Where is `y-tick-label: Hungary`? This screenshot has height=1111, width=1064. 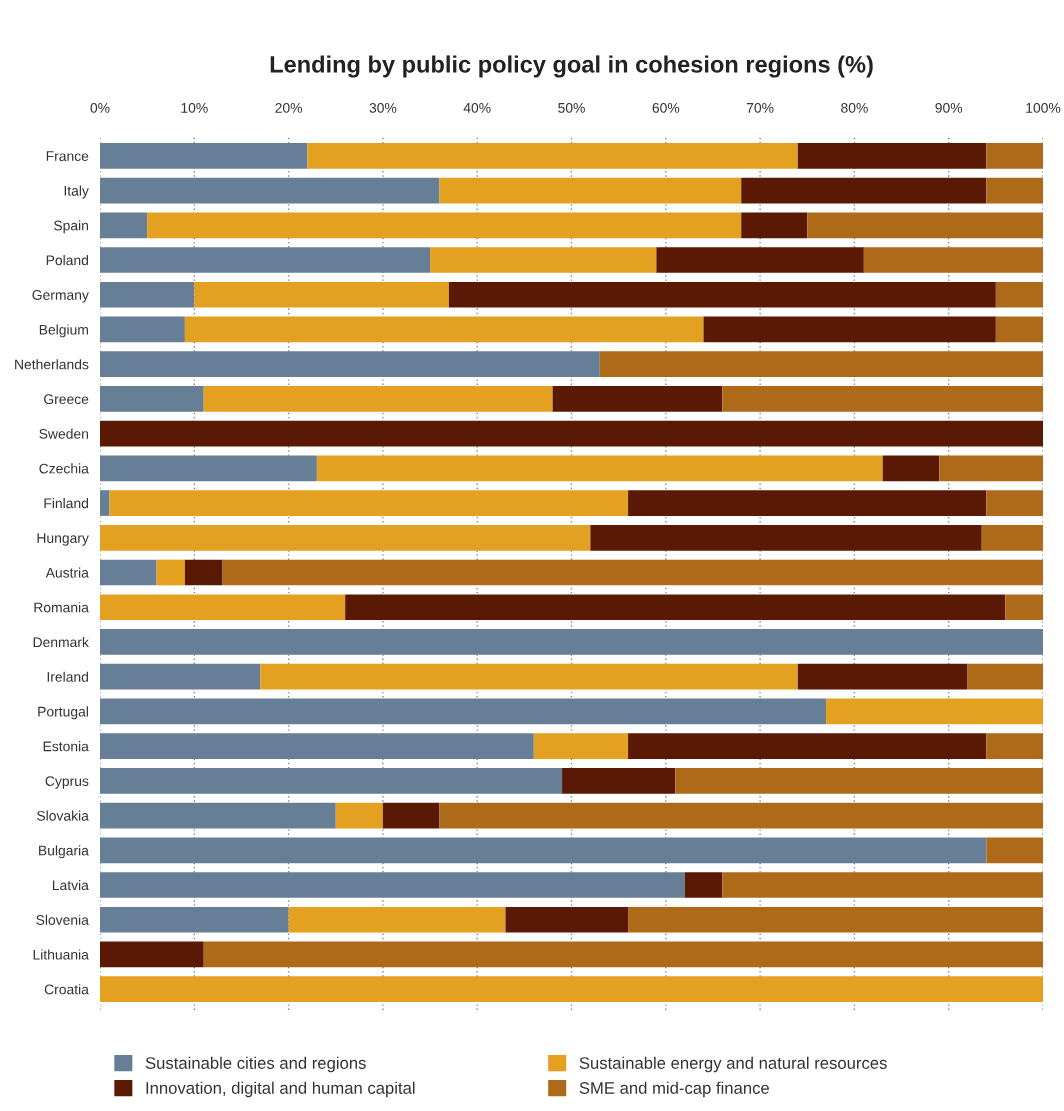 y-tick-label: Hungary is located at coordinates (63, 539).